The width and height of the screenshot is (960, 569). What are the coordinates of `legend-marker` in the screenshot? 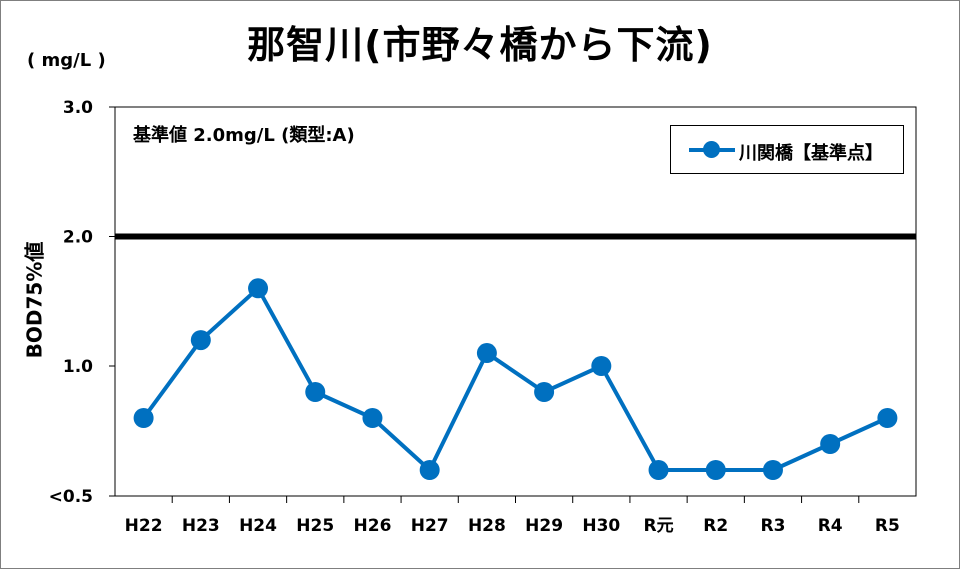 It's located at (711, 149).